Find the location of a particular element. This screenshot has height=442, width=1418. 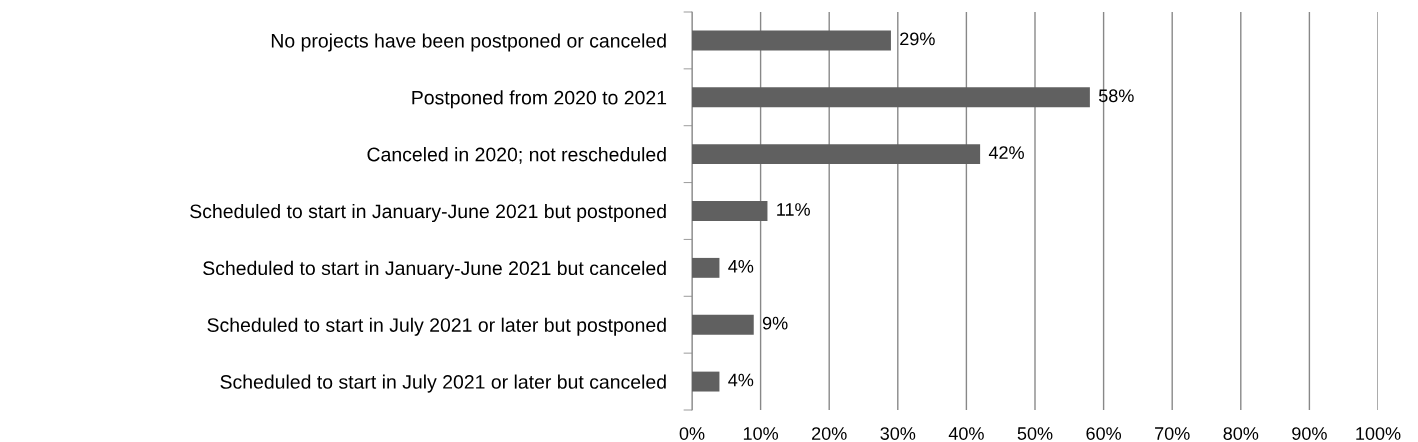

x-tick-label: 30% is located at coordinates (898, 433).